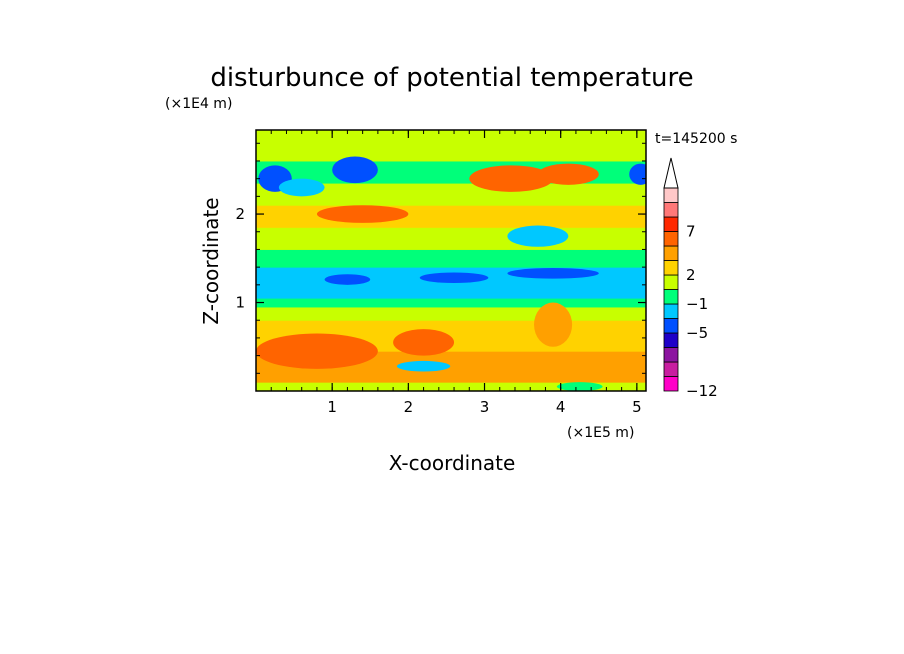 The image size is (904, 654). What do you see at coordinates (240, 303) in the screenshot?
I see `y-tick-label: 1` at bounding box center [240, 303].